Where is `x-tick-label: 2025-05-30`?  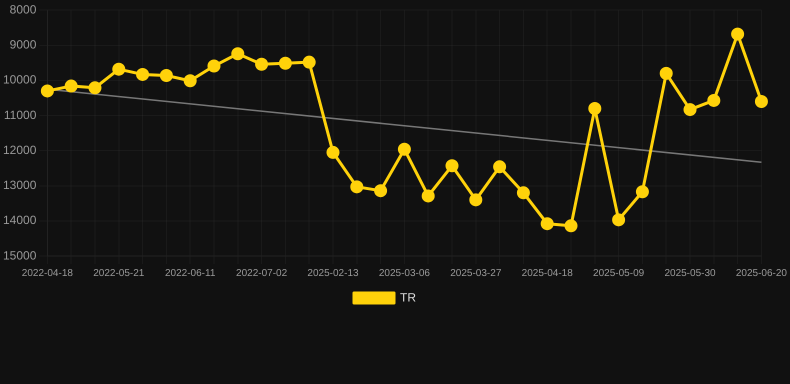
x-tick-label: 2025-05-30 is located at coordinates (690, 273).